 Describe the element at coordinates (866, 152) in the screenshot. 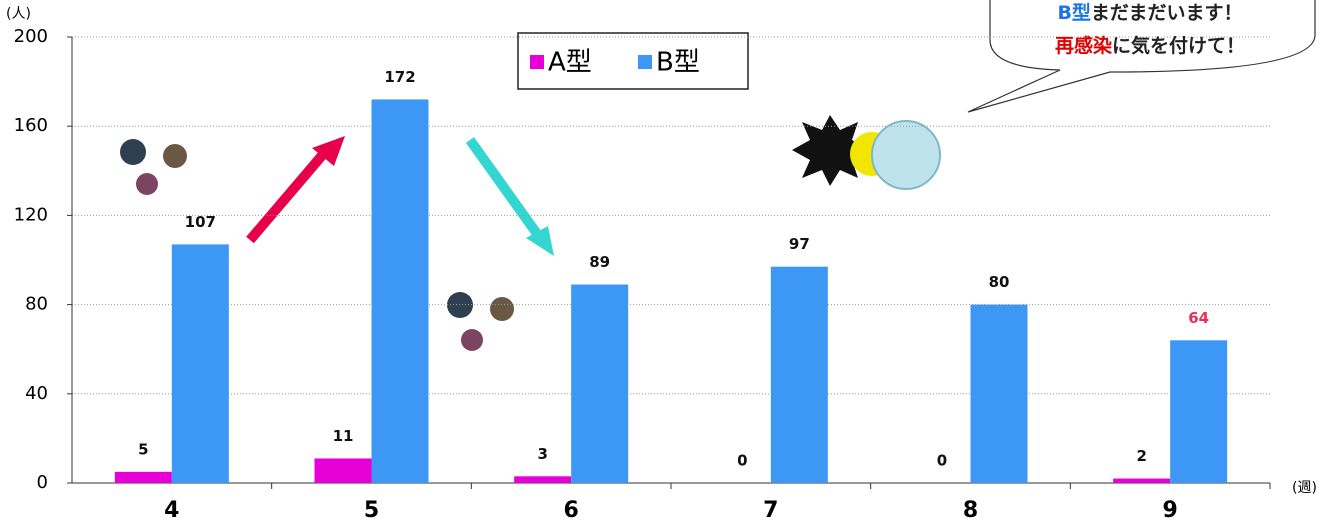

I see `virus-illustration` at that location.